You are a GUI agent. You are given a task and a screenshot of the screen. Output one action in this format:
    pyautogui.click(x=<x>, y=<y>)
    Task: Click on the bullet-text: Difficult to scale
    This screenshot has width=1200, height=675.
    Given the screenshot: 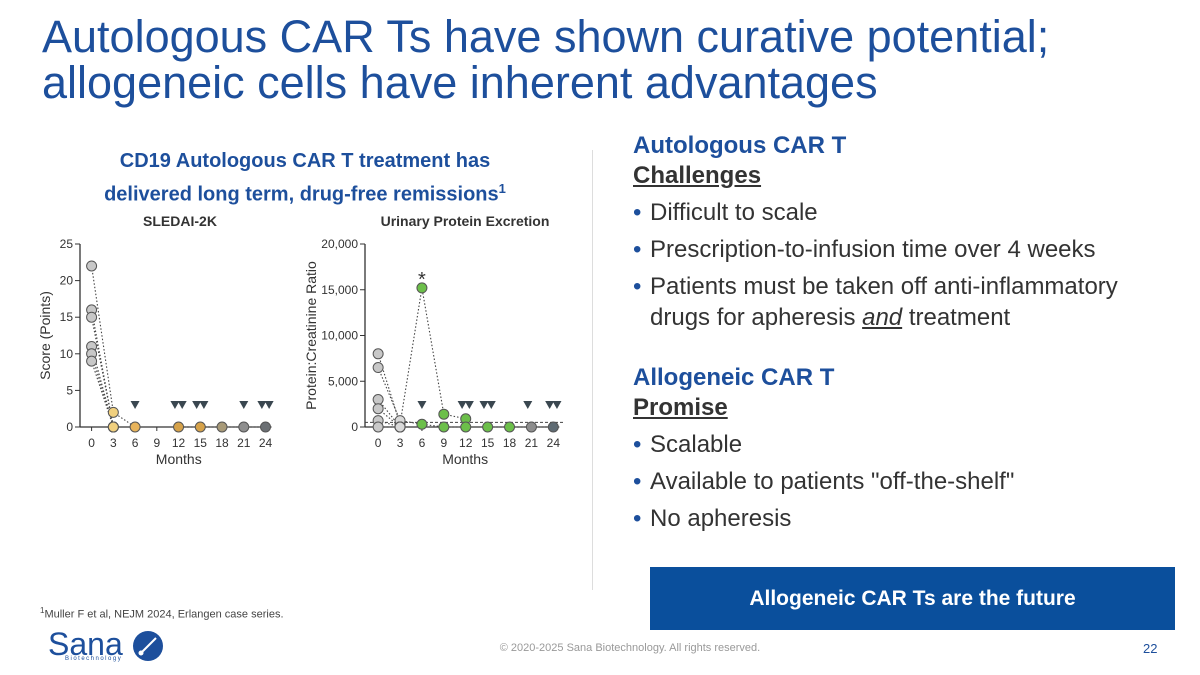 What is the action you would take?
    pyautogui.click(x=734, y=212)
    